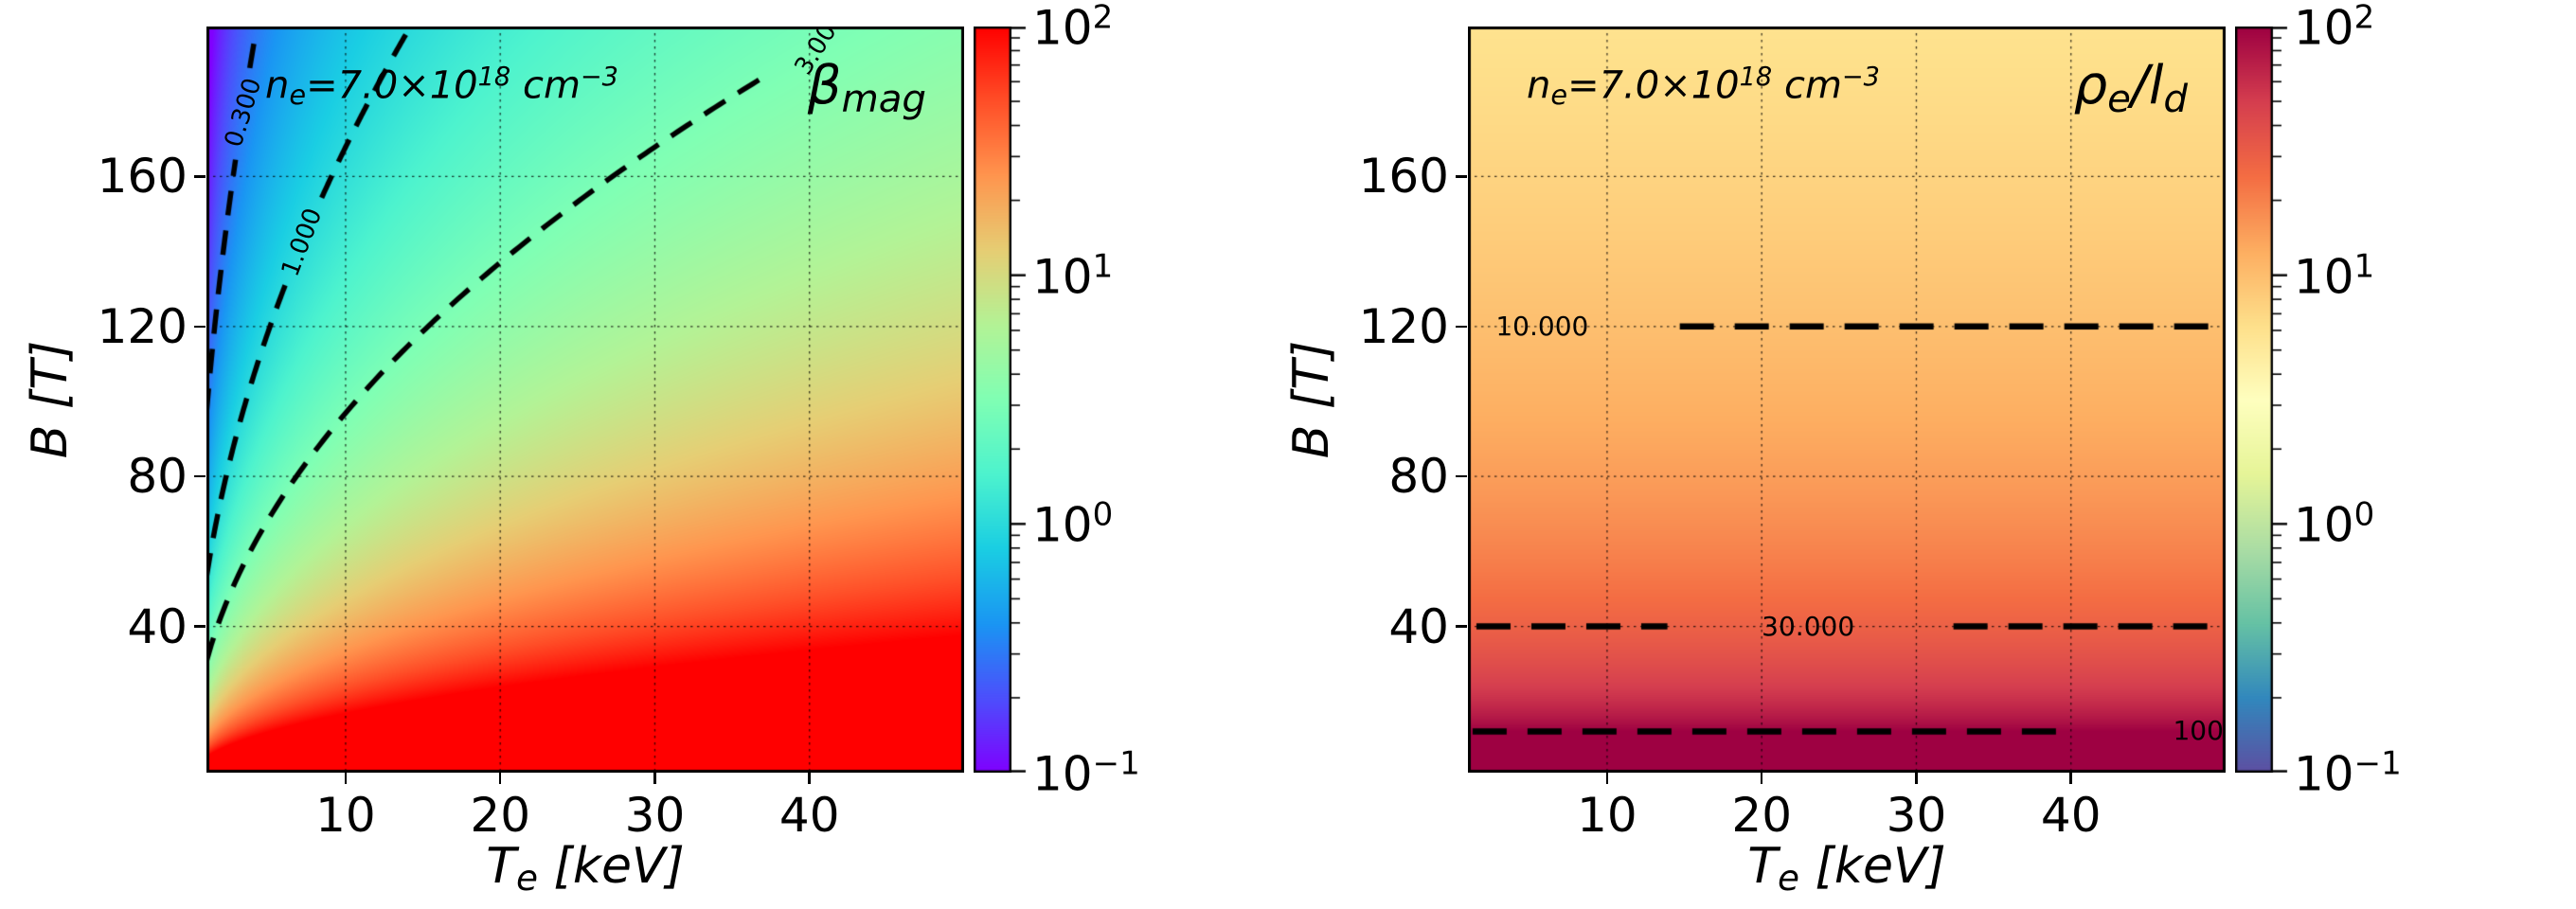 The width and height of the screenshot is (2576, 909). What do you see at coordinates (1808, 626) in the screenshot?
I see `contour-label-30.000: 30.000` at bounding box center [1808, 626].